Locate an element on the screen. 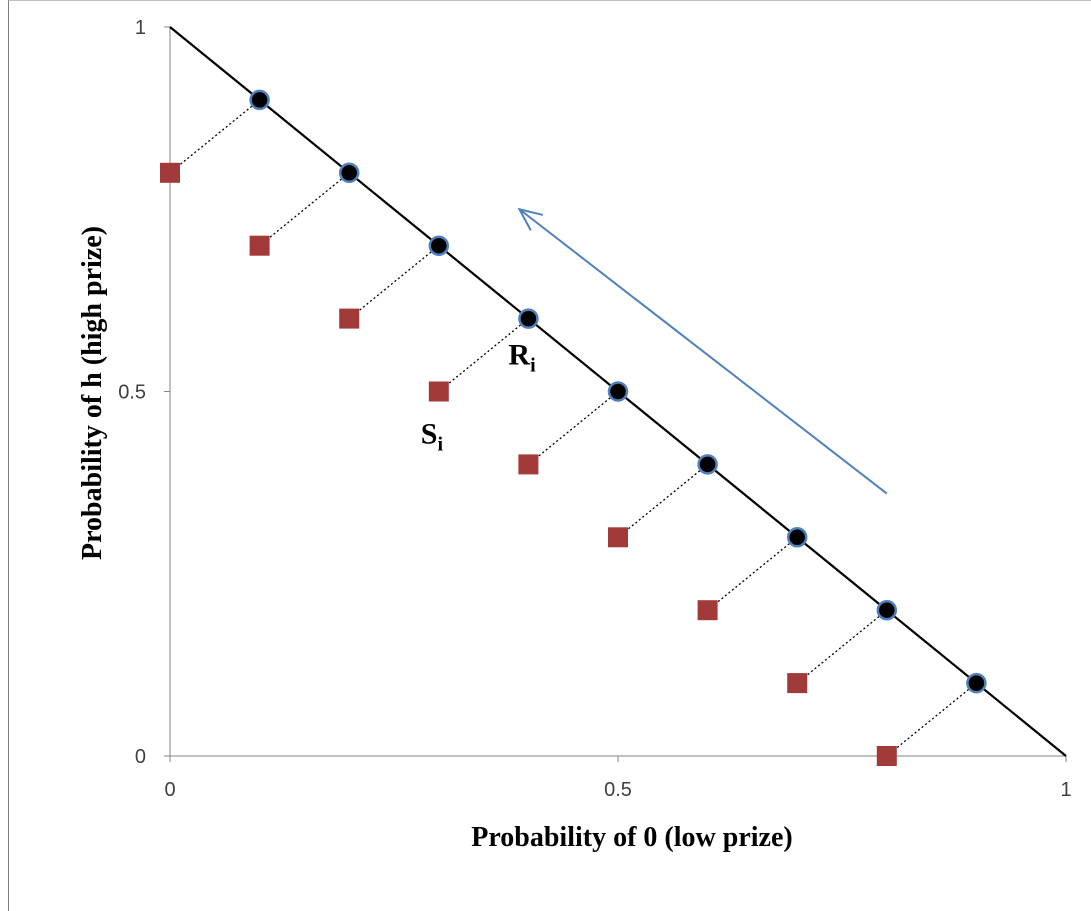 The height and width of the screenshot is (911, 1091). x-tick-label: 0 is located at coordinates (169, 790).